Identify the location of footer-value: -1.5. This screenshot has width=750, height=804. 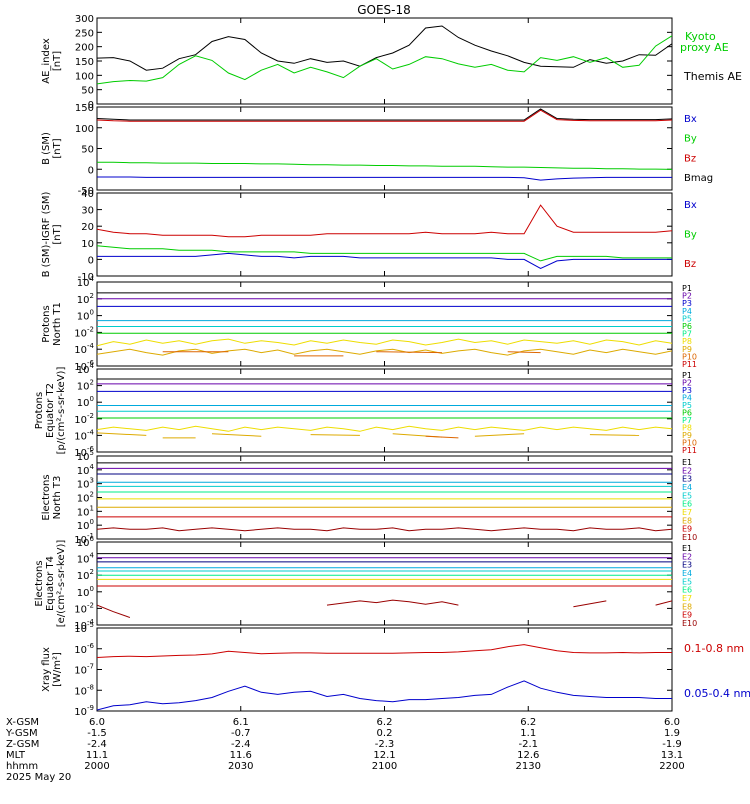
(97, 733).